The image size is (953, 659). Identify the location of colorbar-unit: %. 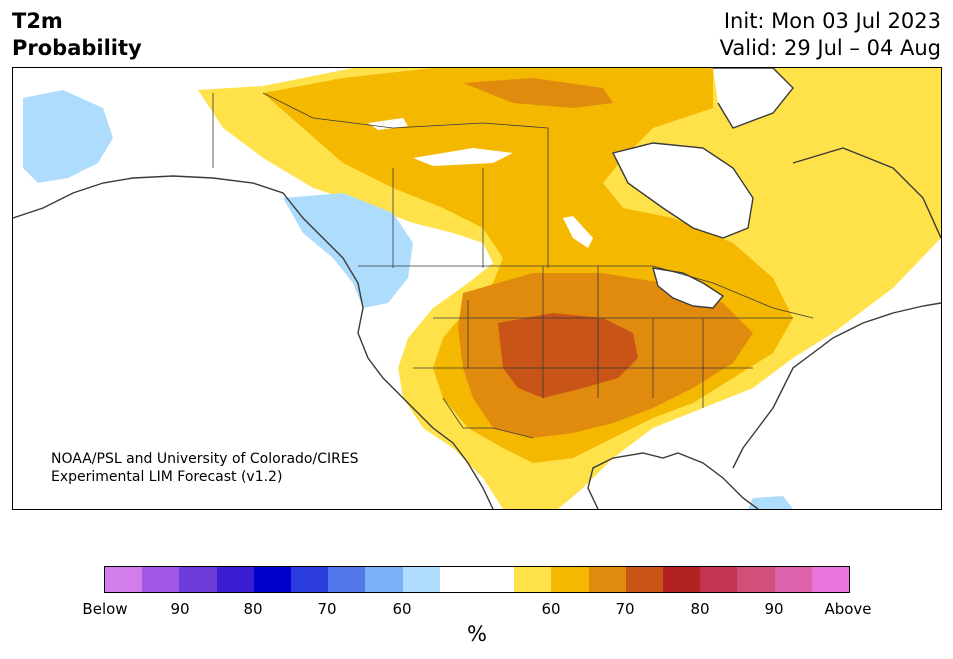
(477, 634).